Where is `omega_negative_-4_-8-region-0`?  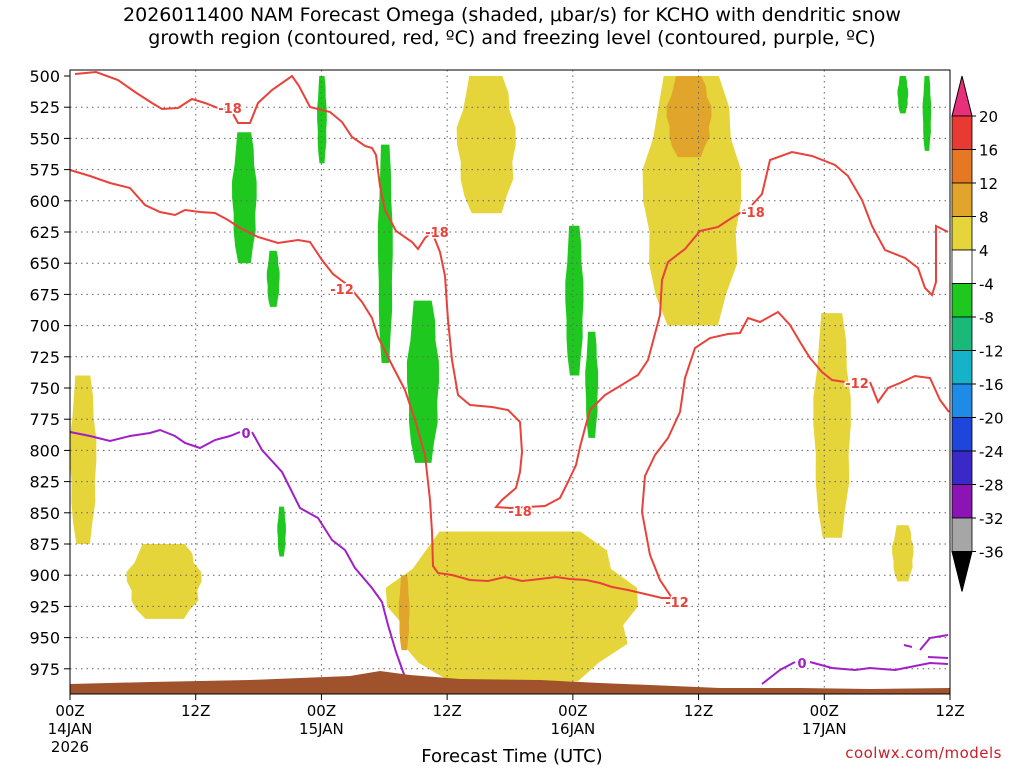
omega_negative_-4_-8-region-0 is located at coordinates (244, 198).